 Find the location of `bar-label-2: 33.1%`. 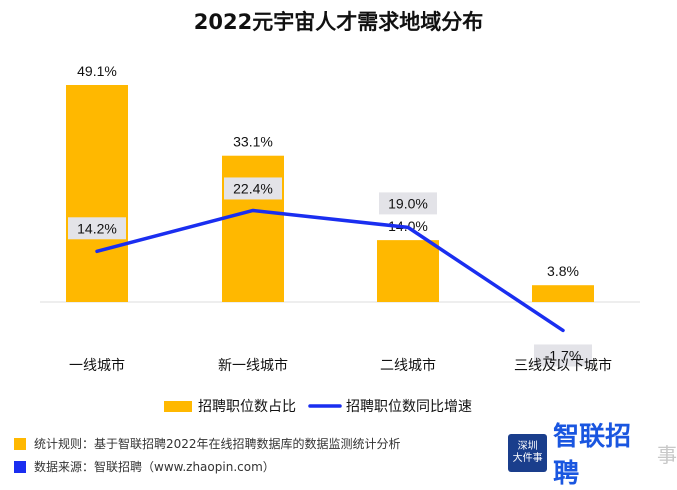

bar-label-2: 33.1% is located at coordinates (253, 142).